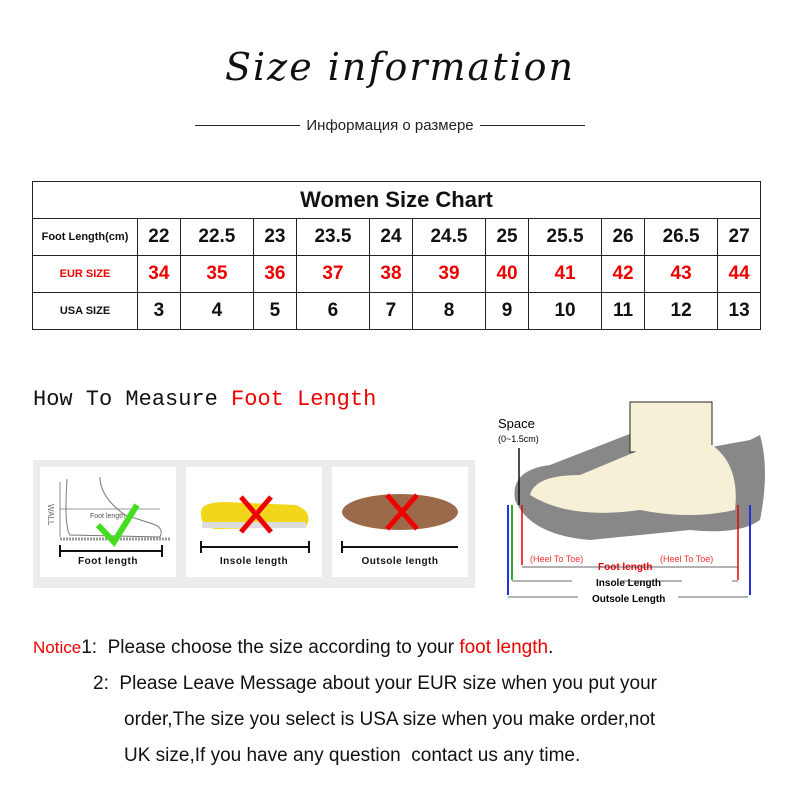  What do you see at coordinates (396, 200) in the screenshot?
I see `size-chart-title: Women Size Chart` at bounding box center [396, 200].